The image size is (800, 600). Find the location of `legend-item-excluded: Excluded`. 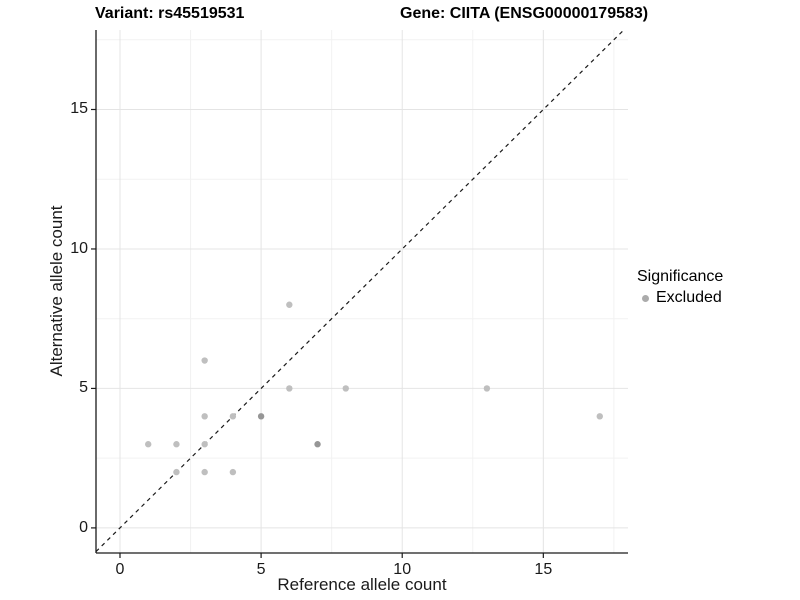

legend-item-excluded: Excluded is located at coordinates (680, 298).